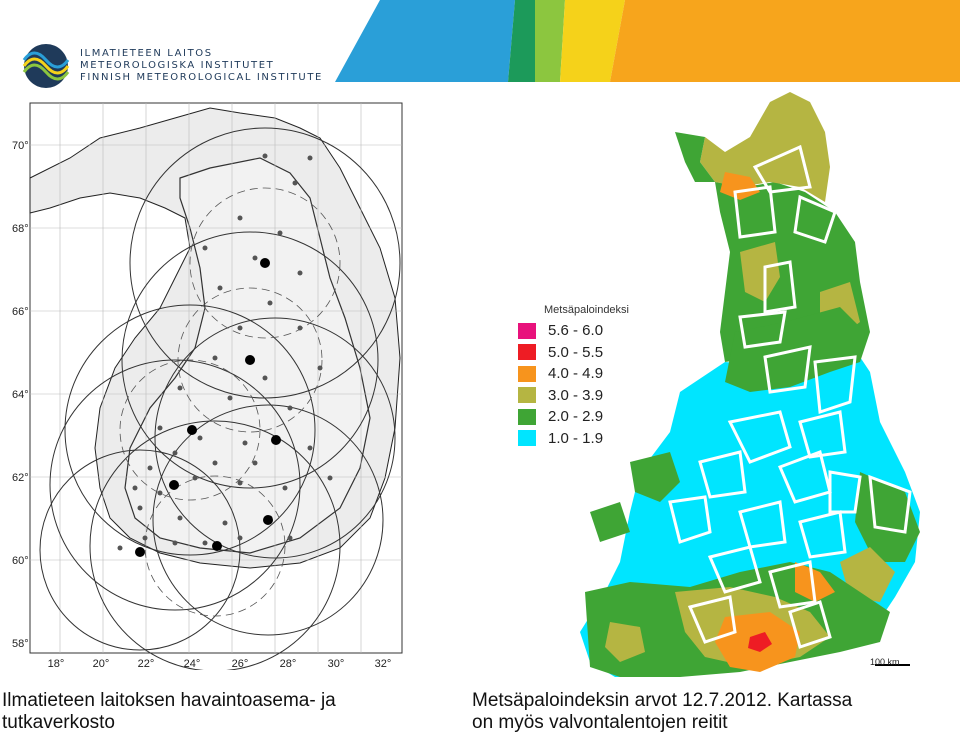 This screenshot has height=736, width=960. What do you see at coordinates (885, 662) in the screenshot?
I see `scale-label: 100 km` at bounding box center [885, 662].